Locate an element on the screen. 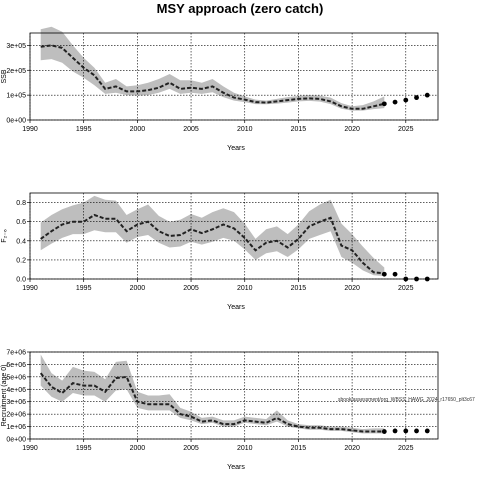 The width and height of the screenshot is (480, 480). y-tick-label: 4e+06 is located at coordinates (16, 390).